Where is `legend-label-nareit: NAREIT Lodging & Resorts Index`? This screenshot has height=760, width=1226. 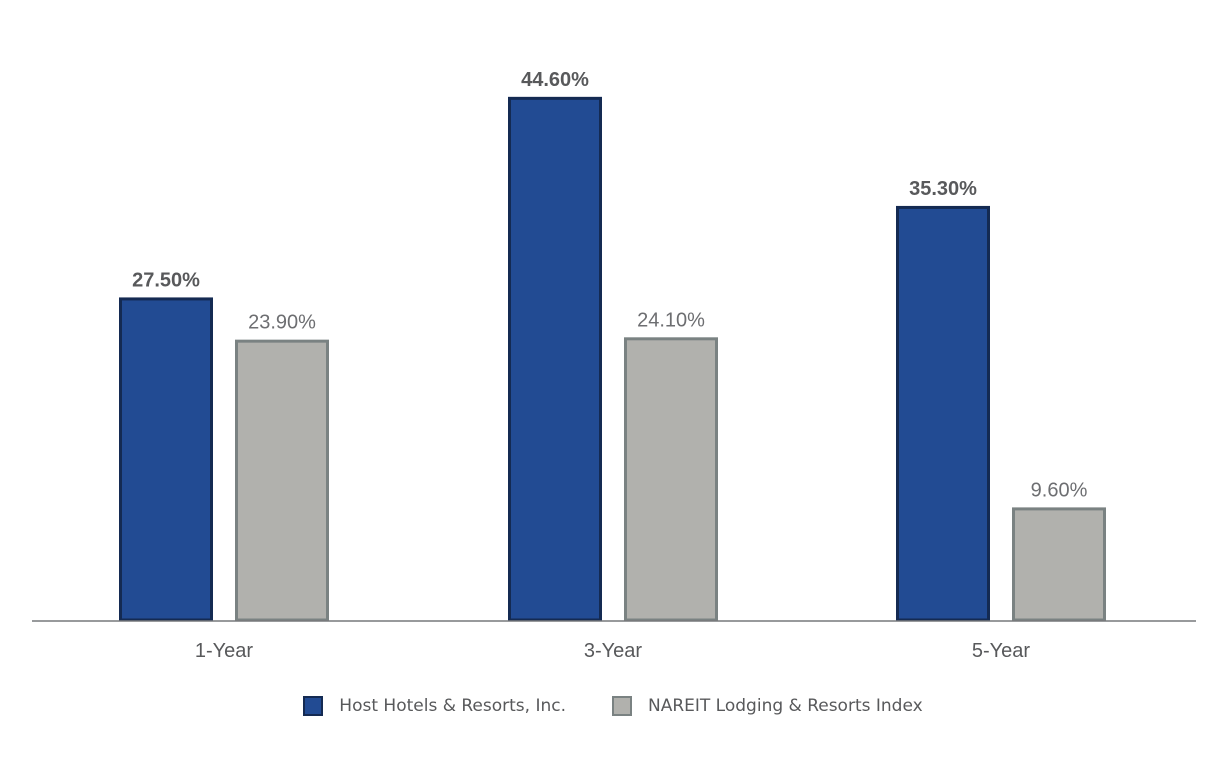
legend-label-nareit: NAREIT Lodging & Resorts Index is located at coordinates (785, 706).